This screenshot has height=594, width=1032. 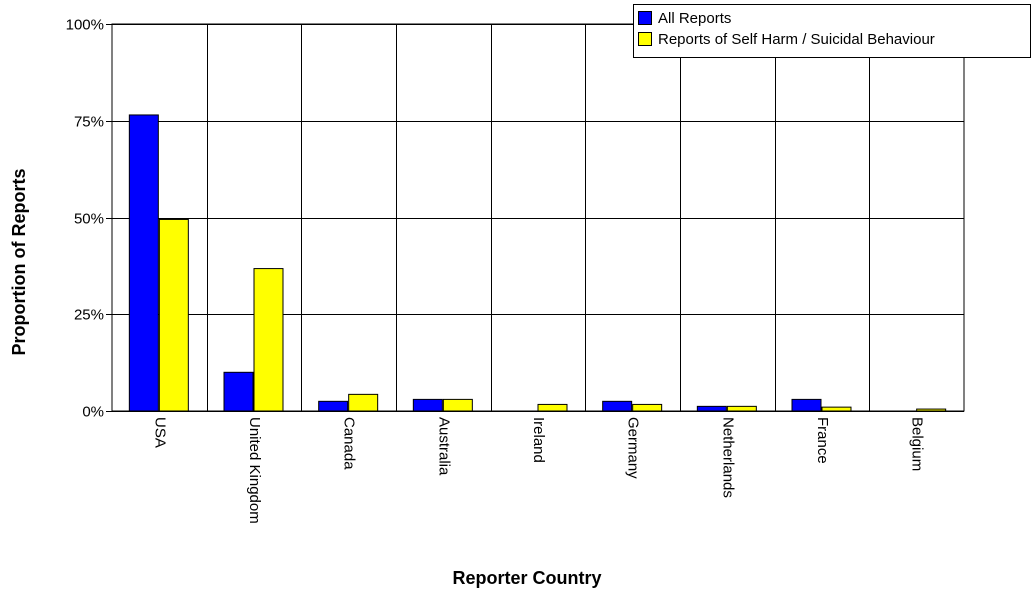 I want to click on bar-all-reports-usa, so click(x=143, y=263).